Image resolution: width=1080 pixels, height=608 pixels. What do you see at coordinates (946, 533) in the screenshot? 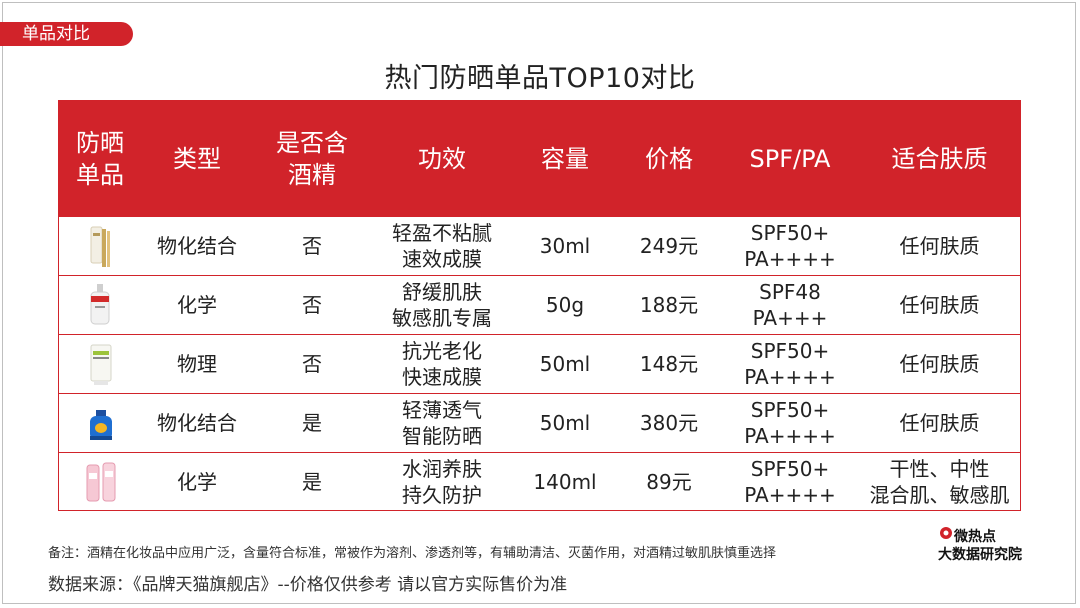
I see `eye-icon` at bounding box center [946, 533].